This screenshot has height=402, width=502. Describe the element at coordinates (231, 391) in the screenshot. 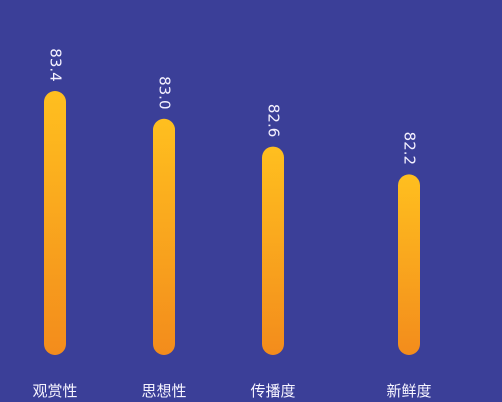

I see `category-labels-layer: 观赏性 思想性 传播度 新鲜度` at that location.